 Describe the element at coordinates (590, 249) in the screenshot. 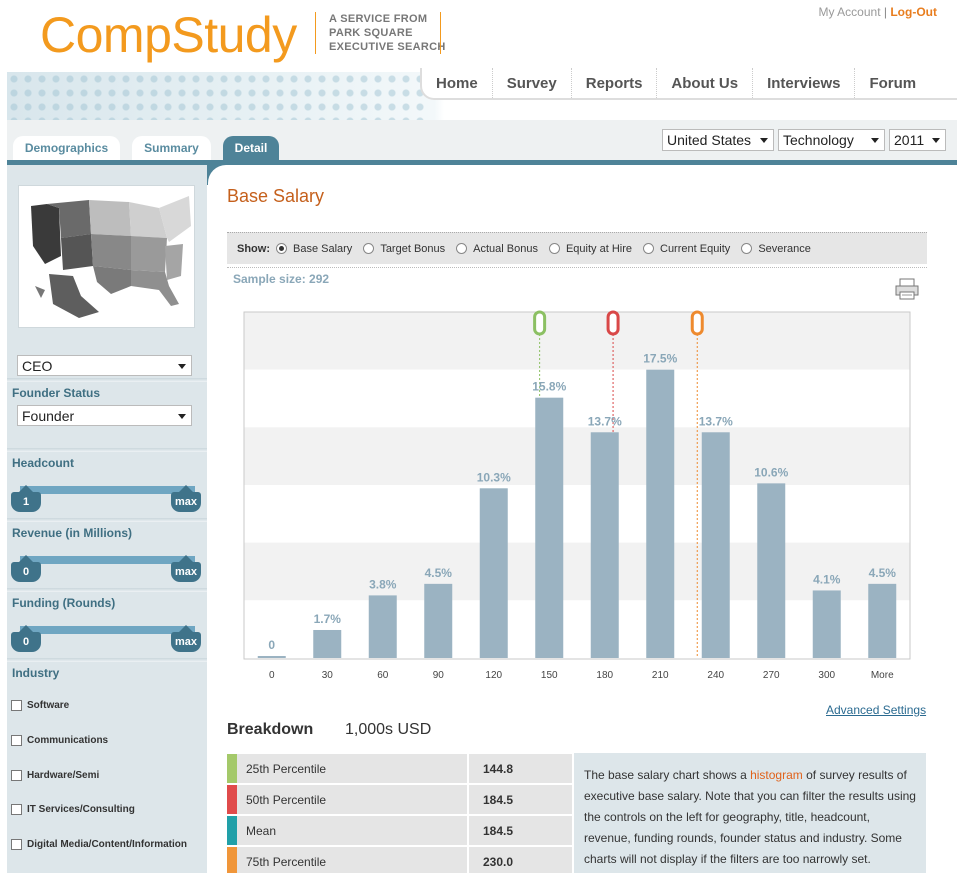

I see `show-option-equity-at-hire: Equity at Hire` at that location.